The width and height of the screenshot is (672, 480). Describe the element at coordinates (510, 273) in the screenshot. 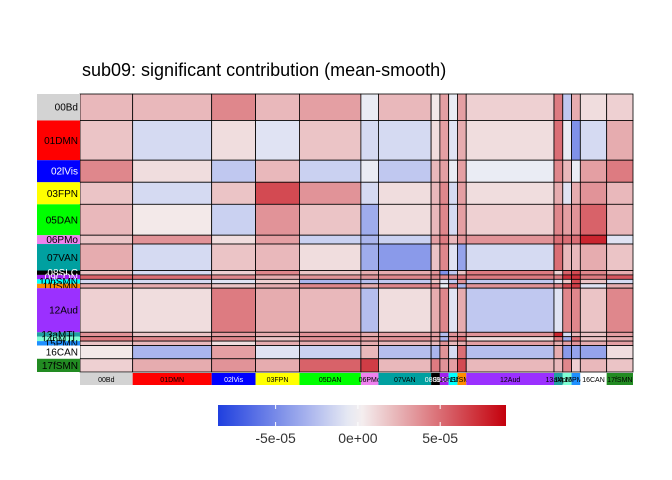

I see `heatmap-cell-08SLC-12Aud` at that location.